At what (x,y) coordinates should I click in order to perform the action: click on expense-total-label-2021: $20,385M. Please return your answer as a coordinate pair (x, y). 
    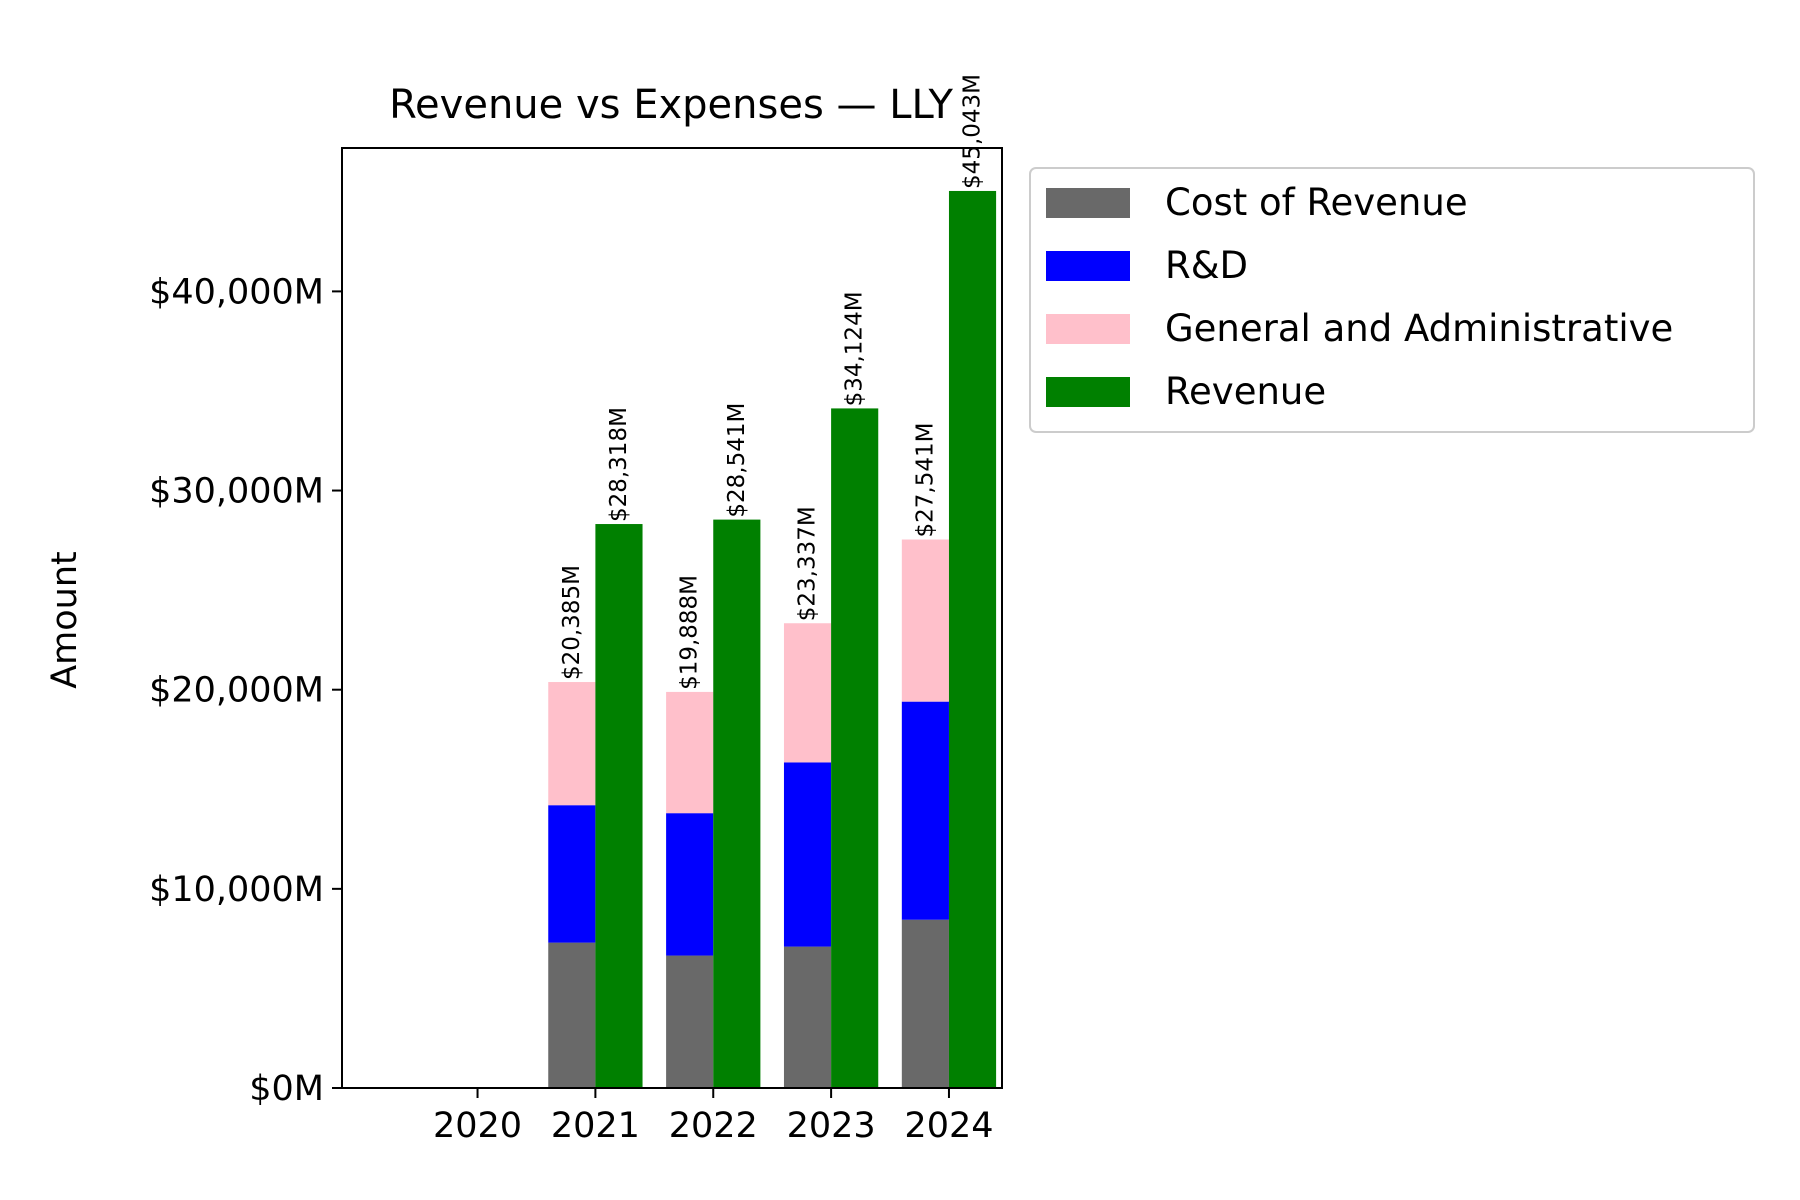
    Looking at the image, I should click on (572, 622).